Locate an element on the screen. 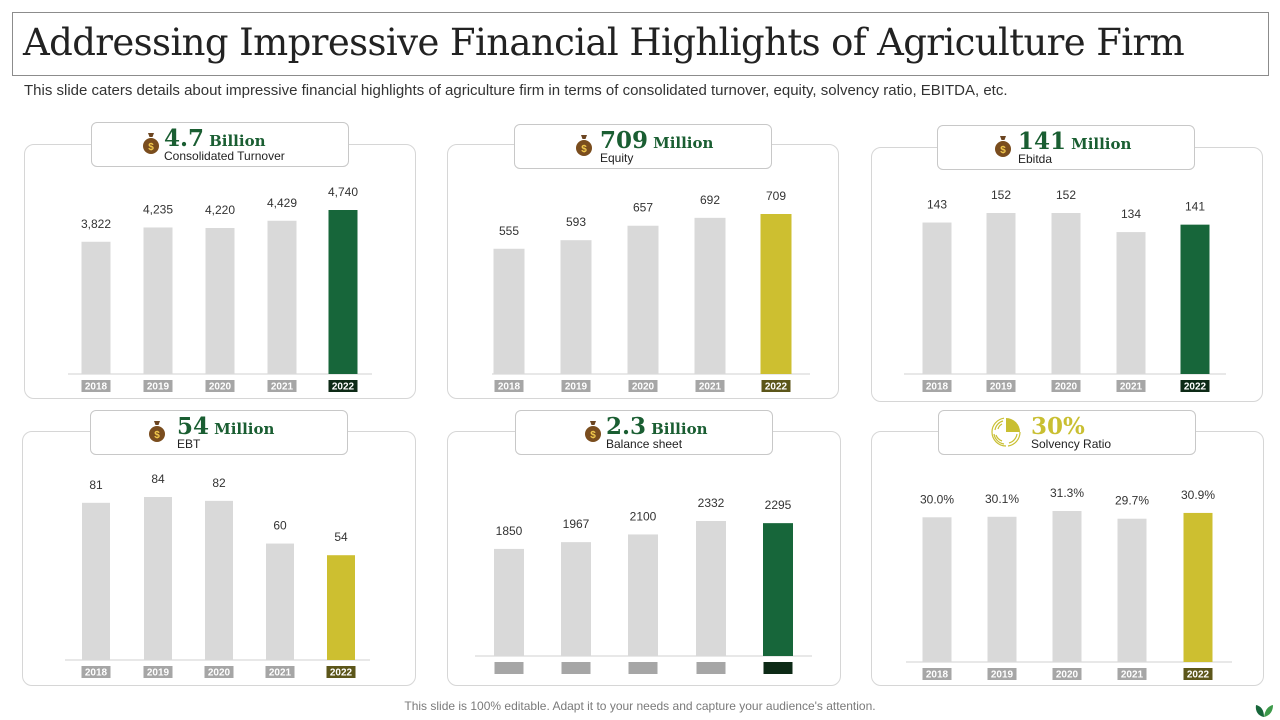 The height and width of the screenshot is (720, 1280). data-label: 54 is located at coordinates (341, 537).